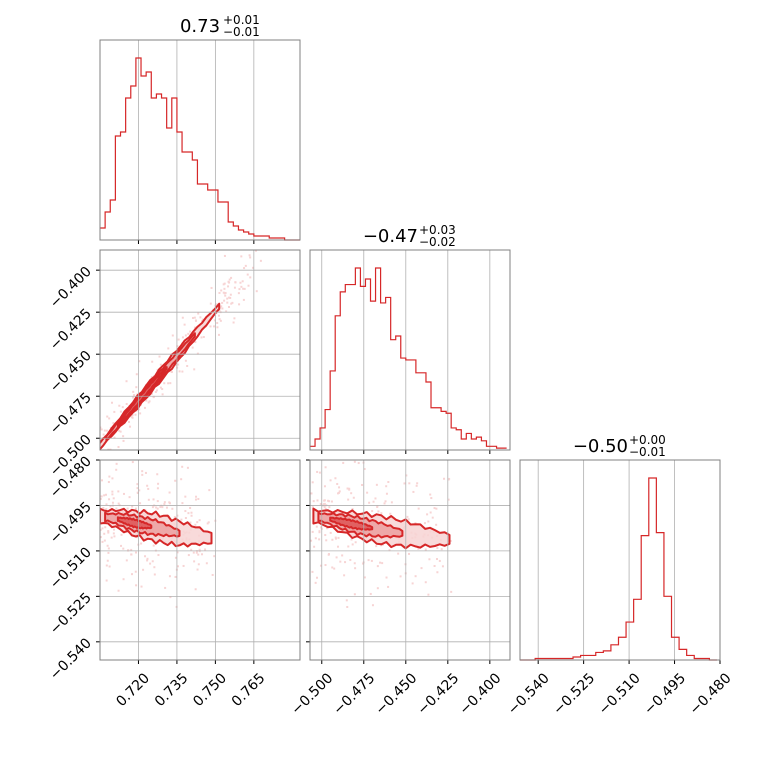 The width and height of the screenshot is (760, 760). What do you see at coordinates (396, 694) in the screenshot?
I see `xtick-label-p1-2: −0.450` at bounding box center [396, 694].